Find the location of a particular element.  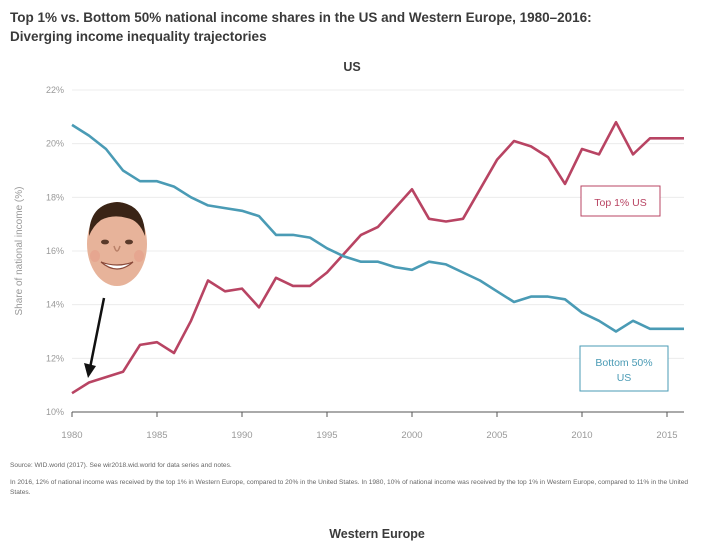

bottom-50-label-line1: Bottom 50% is located at coordinates (623, 363).